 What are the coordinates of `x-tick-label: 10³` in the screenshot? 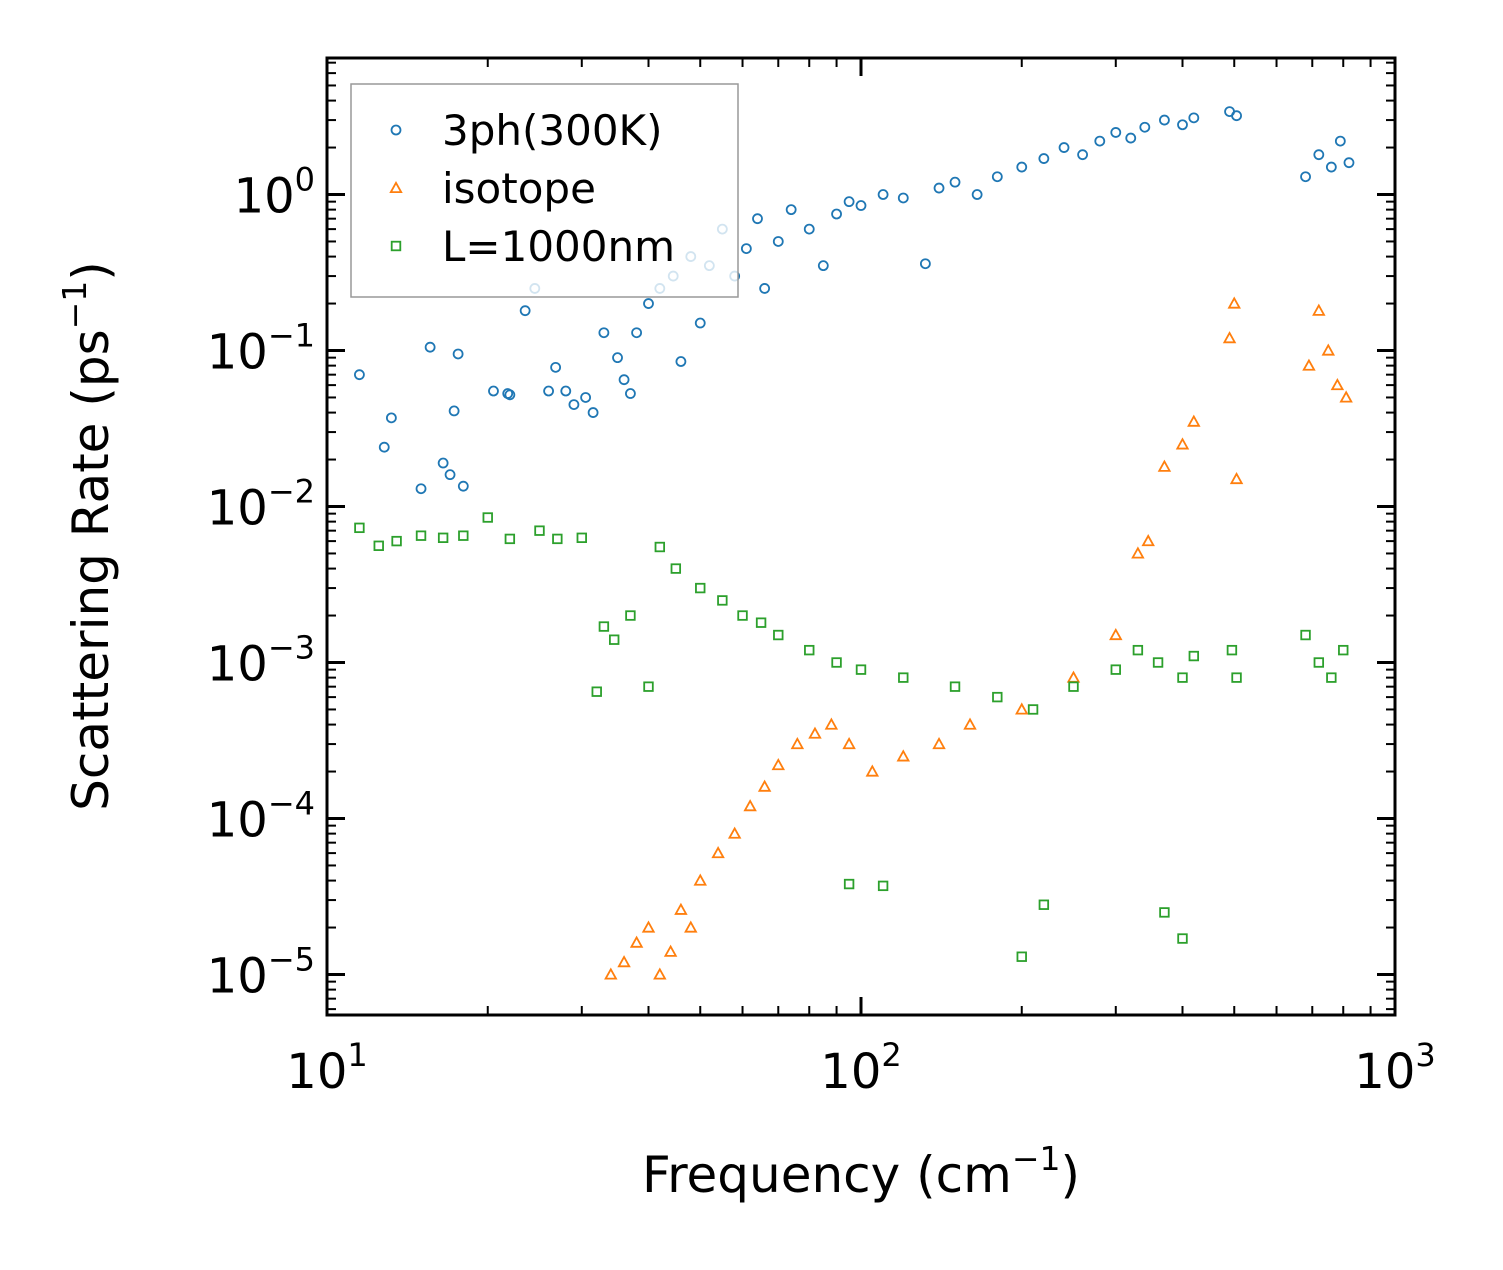 It's located at (1394, 1068).